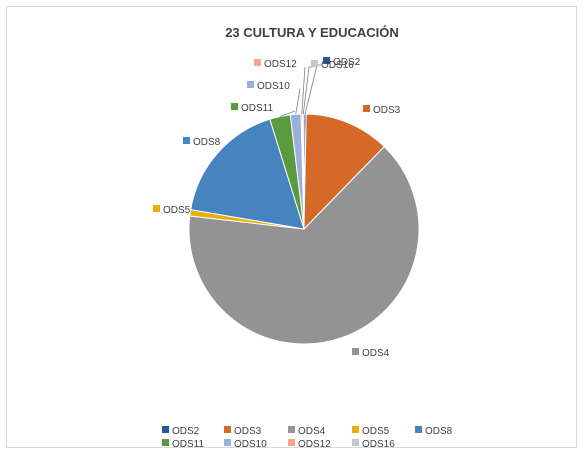 Image resolution: width=584 pixels, height=455 pixels. I want to click on data-label-ods11: ODS11, so click(257, 108).